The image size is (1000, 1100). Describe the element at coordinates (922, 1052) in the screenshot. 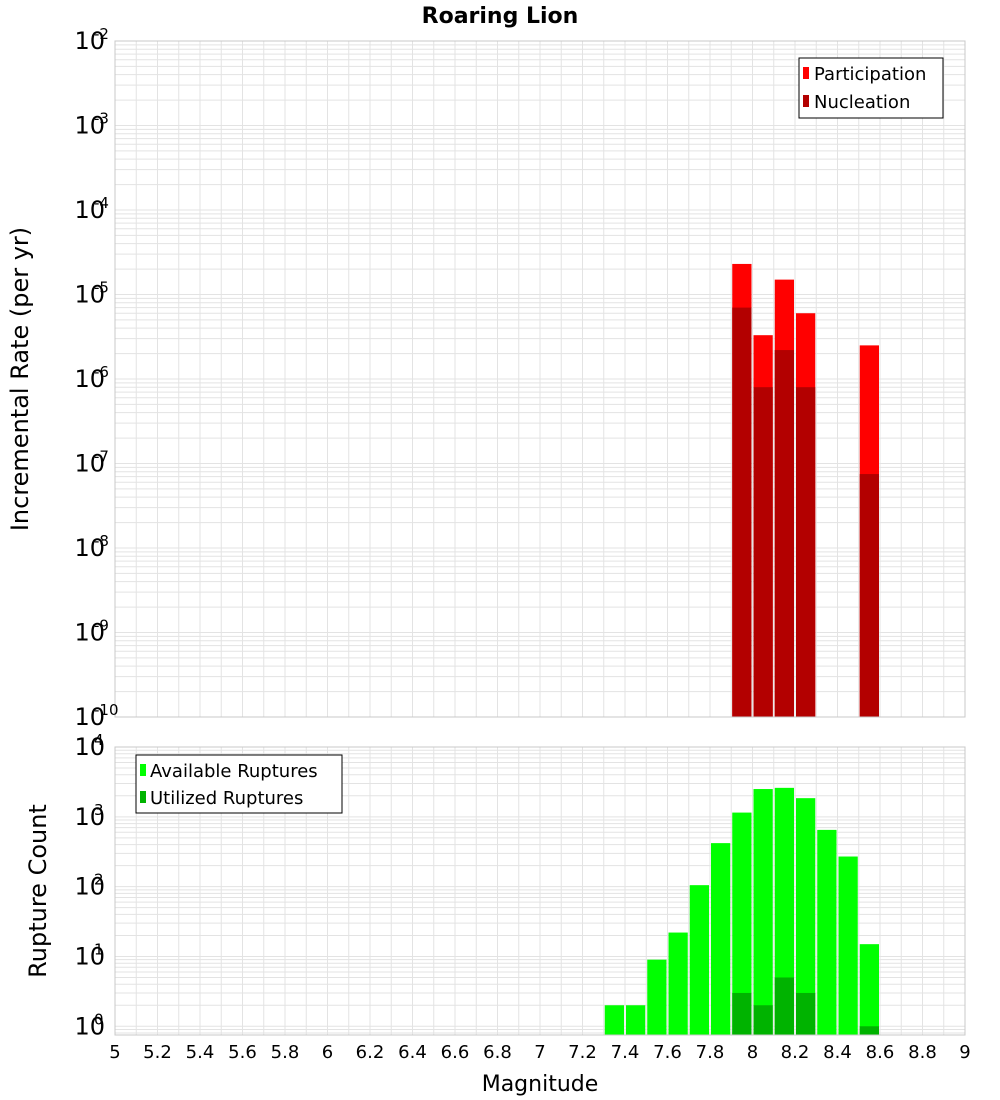

I see `x-tick-label: 8.8` at that location.